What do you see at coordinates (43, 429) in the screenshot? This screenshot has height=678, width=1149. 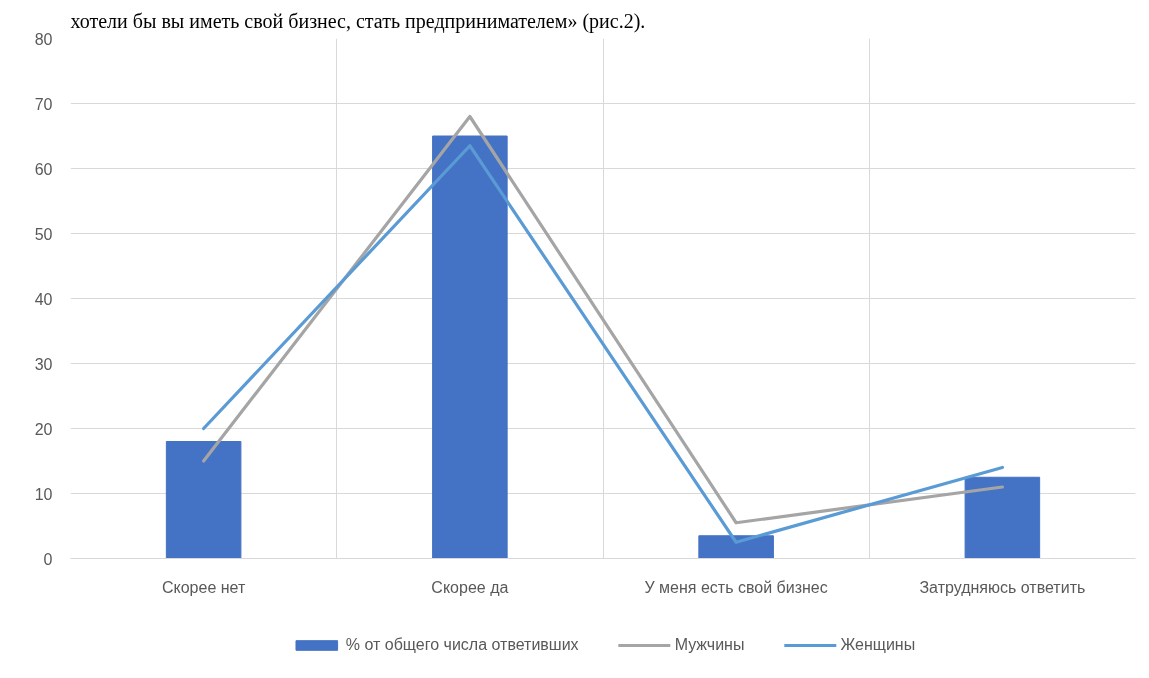 I see `y-tick-label: 20` at bounding box center [43, 429].